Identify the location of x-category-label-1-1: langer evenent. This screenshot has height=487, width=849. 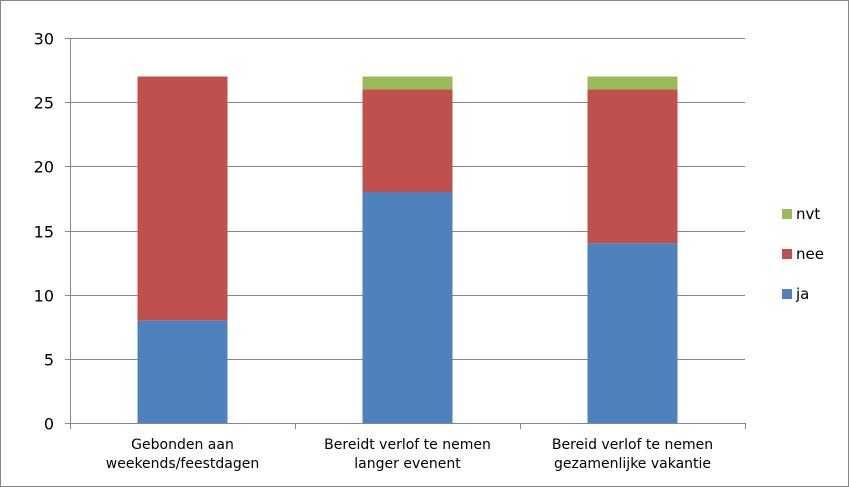
(407, 464).